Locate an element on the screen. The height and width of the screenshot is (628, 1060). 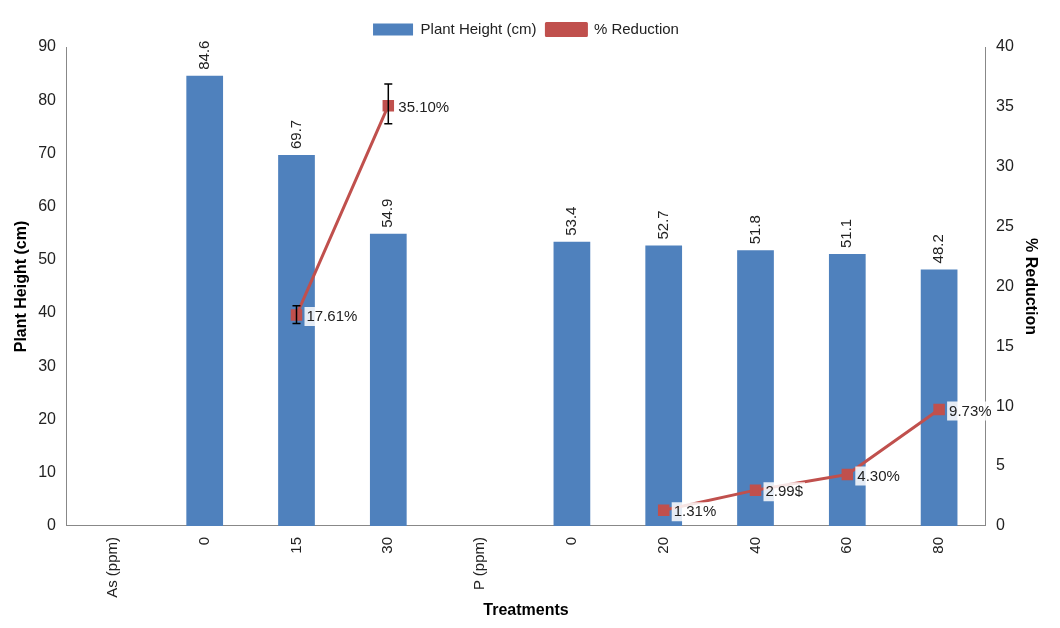
y2-tick-label: 10 is located at coordinates (1005, 405).